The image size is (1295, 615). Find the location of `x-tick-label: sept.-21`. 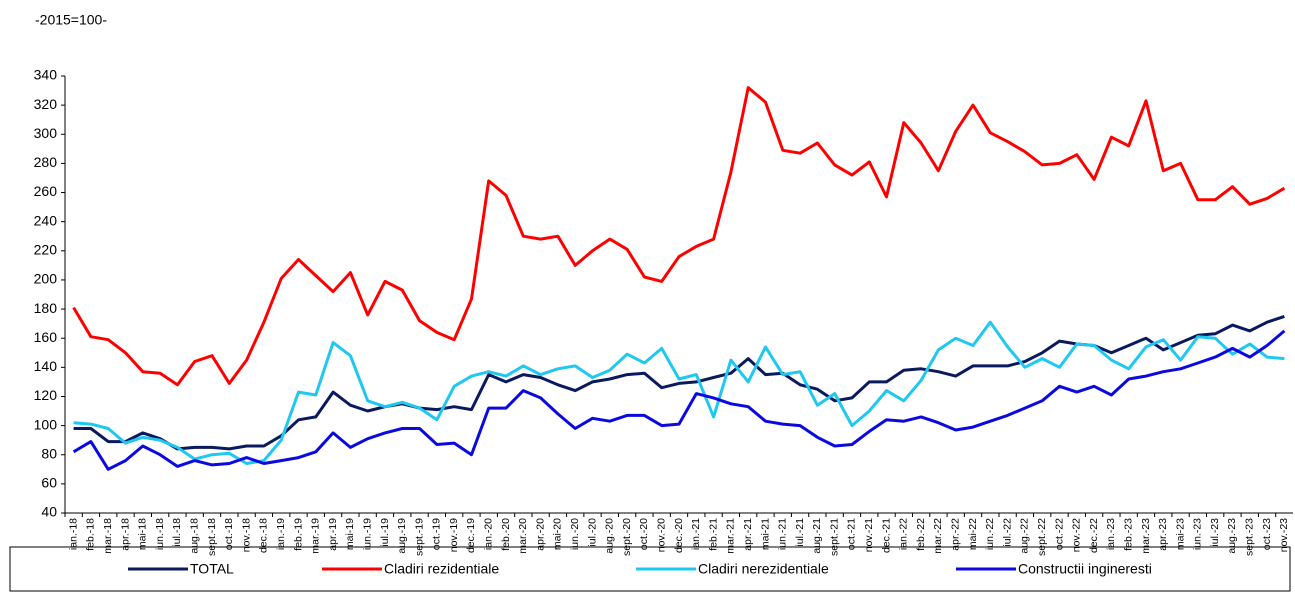

x-tick-label: sept.-21 is located at coordinates (834, 537).